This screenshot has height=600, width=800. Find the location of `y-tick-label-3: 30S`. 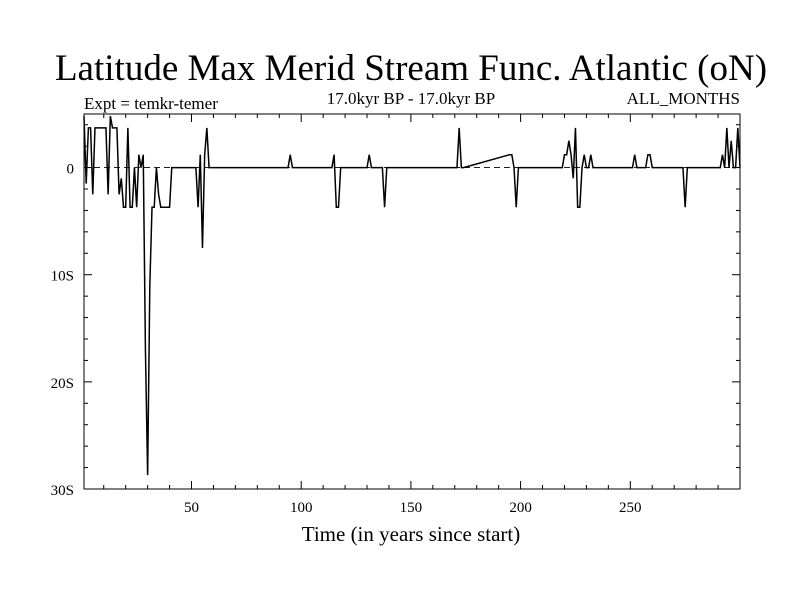

y-tick-label-3: 30S is located at coordinates (62, 491).